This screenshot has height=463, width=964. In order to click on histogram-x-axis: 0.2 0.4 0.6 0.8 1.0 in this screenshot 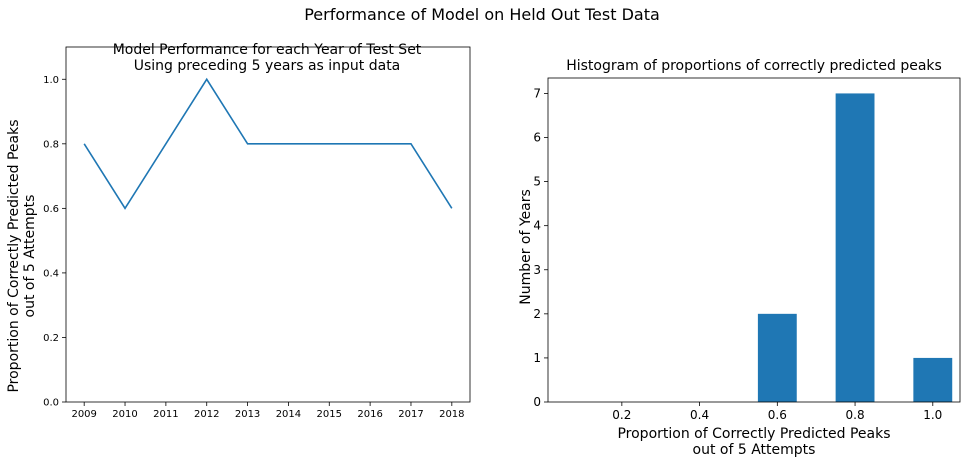, I will do `click(777, 412)`.